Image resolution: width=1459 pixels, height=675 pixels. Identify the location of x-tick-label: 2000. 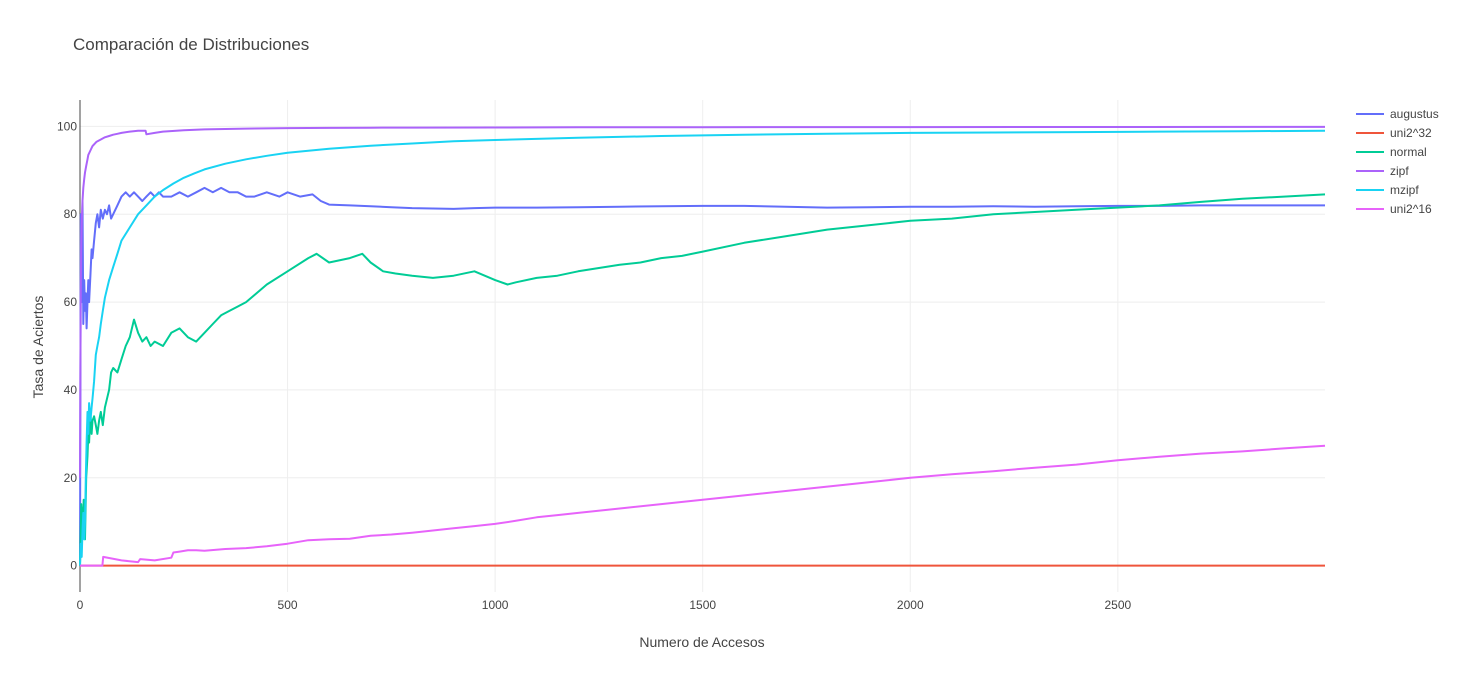
(910, 605).